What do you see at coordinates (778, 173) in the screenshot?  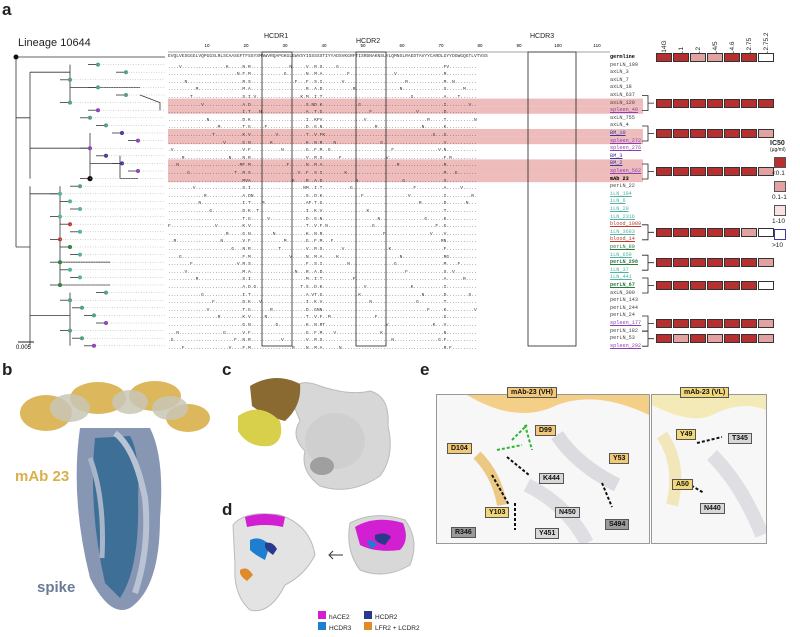 I see `ic50-legend-label: <0.1` at bounding box center [778, 173].